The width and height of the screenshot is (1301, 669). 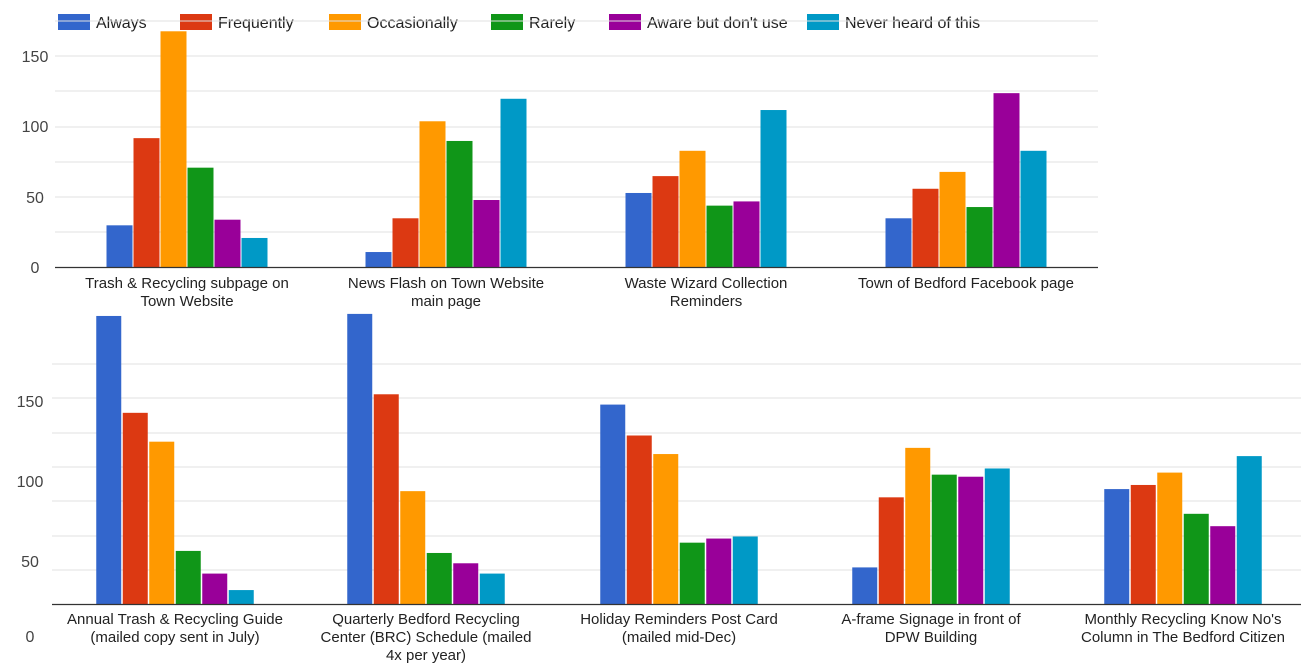 I want to click on legend-label: Aware but don't use, so click(x=717, y=23).